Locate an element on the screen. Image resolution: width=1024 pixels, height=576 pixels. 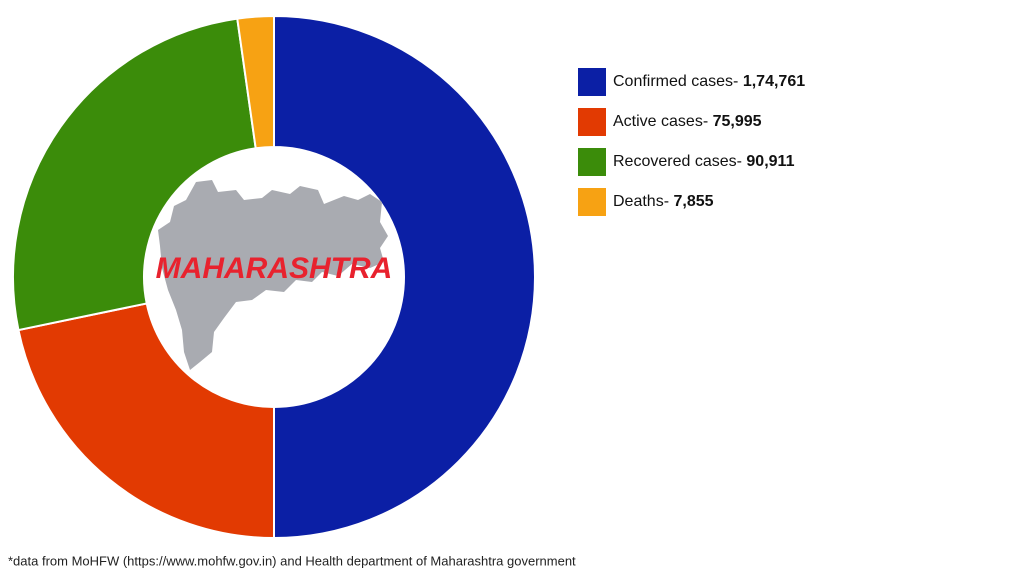
legend-label: Deaths- 7,855 is located at coordinates (663, 201).